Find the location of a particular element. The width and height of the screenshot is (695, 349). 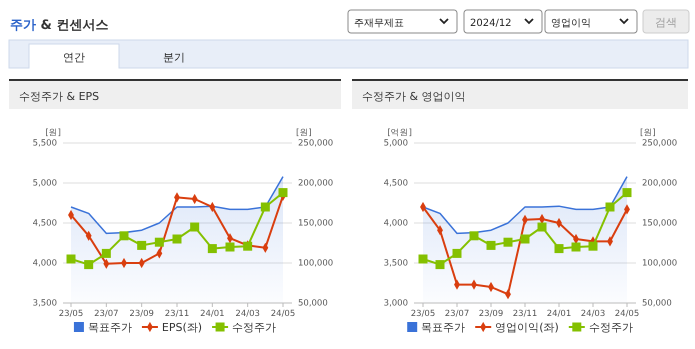

y-axis-title: [원] is located at coordinates (53, 133).